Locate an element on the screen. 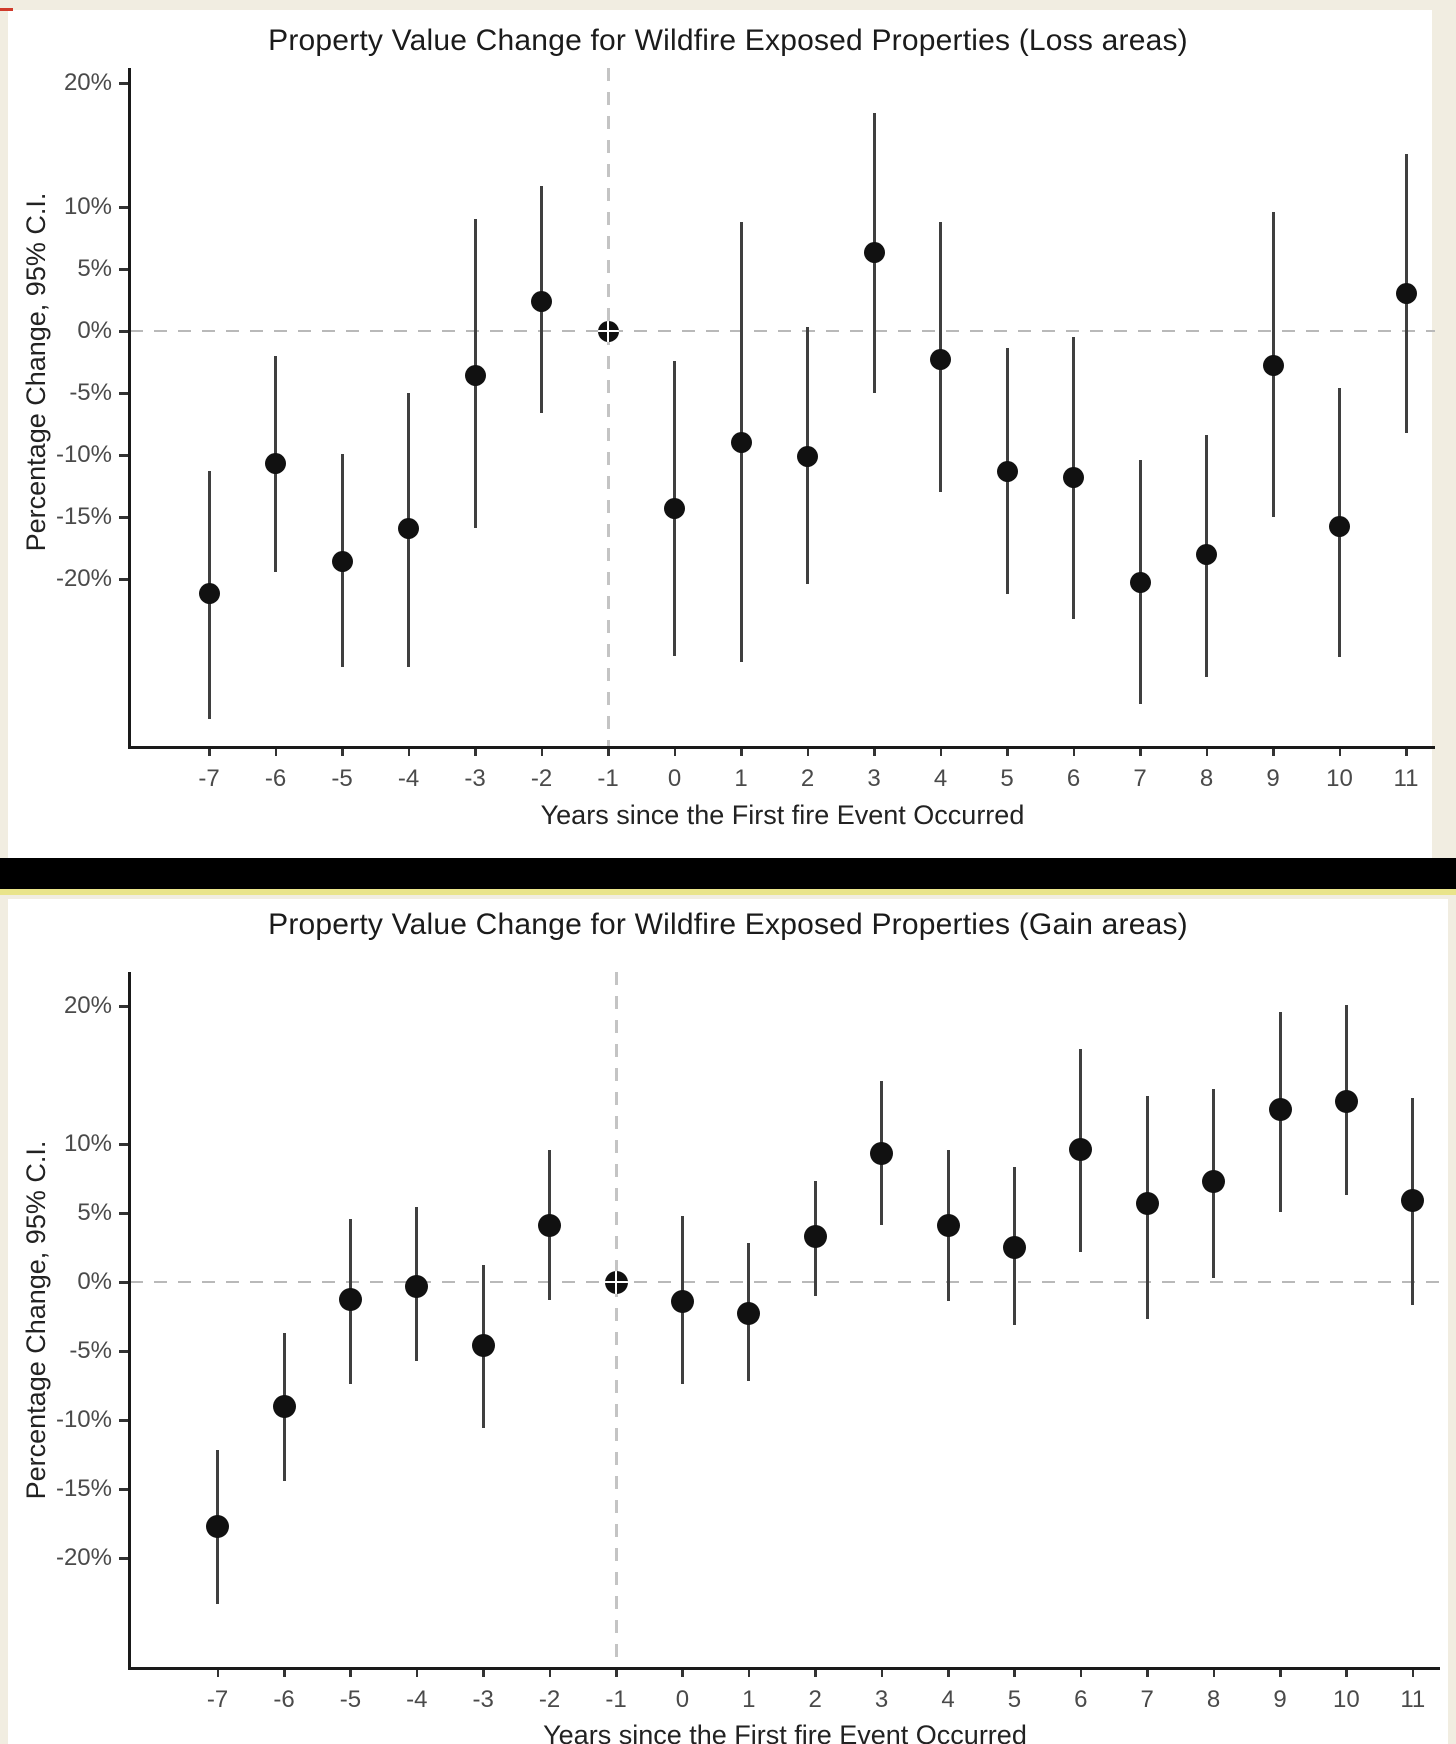  x-tick-label: 4 is located at coordinates (948, 1699).